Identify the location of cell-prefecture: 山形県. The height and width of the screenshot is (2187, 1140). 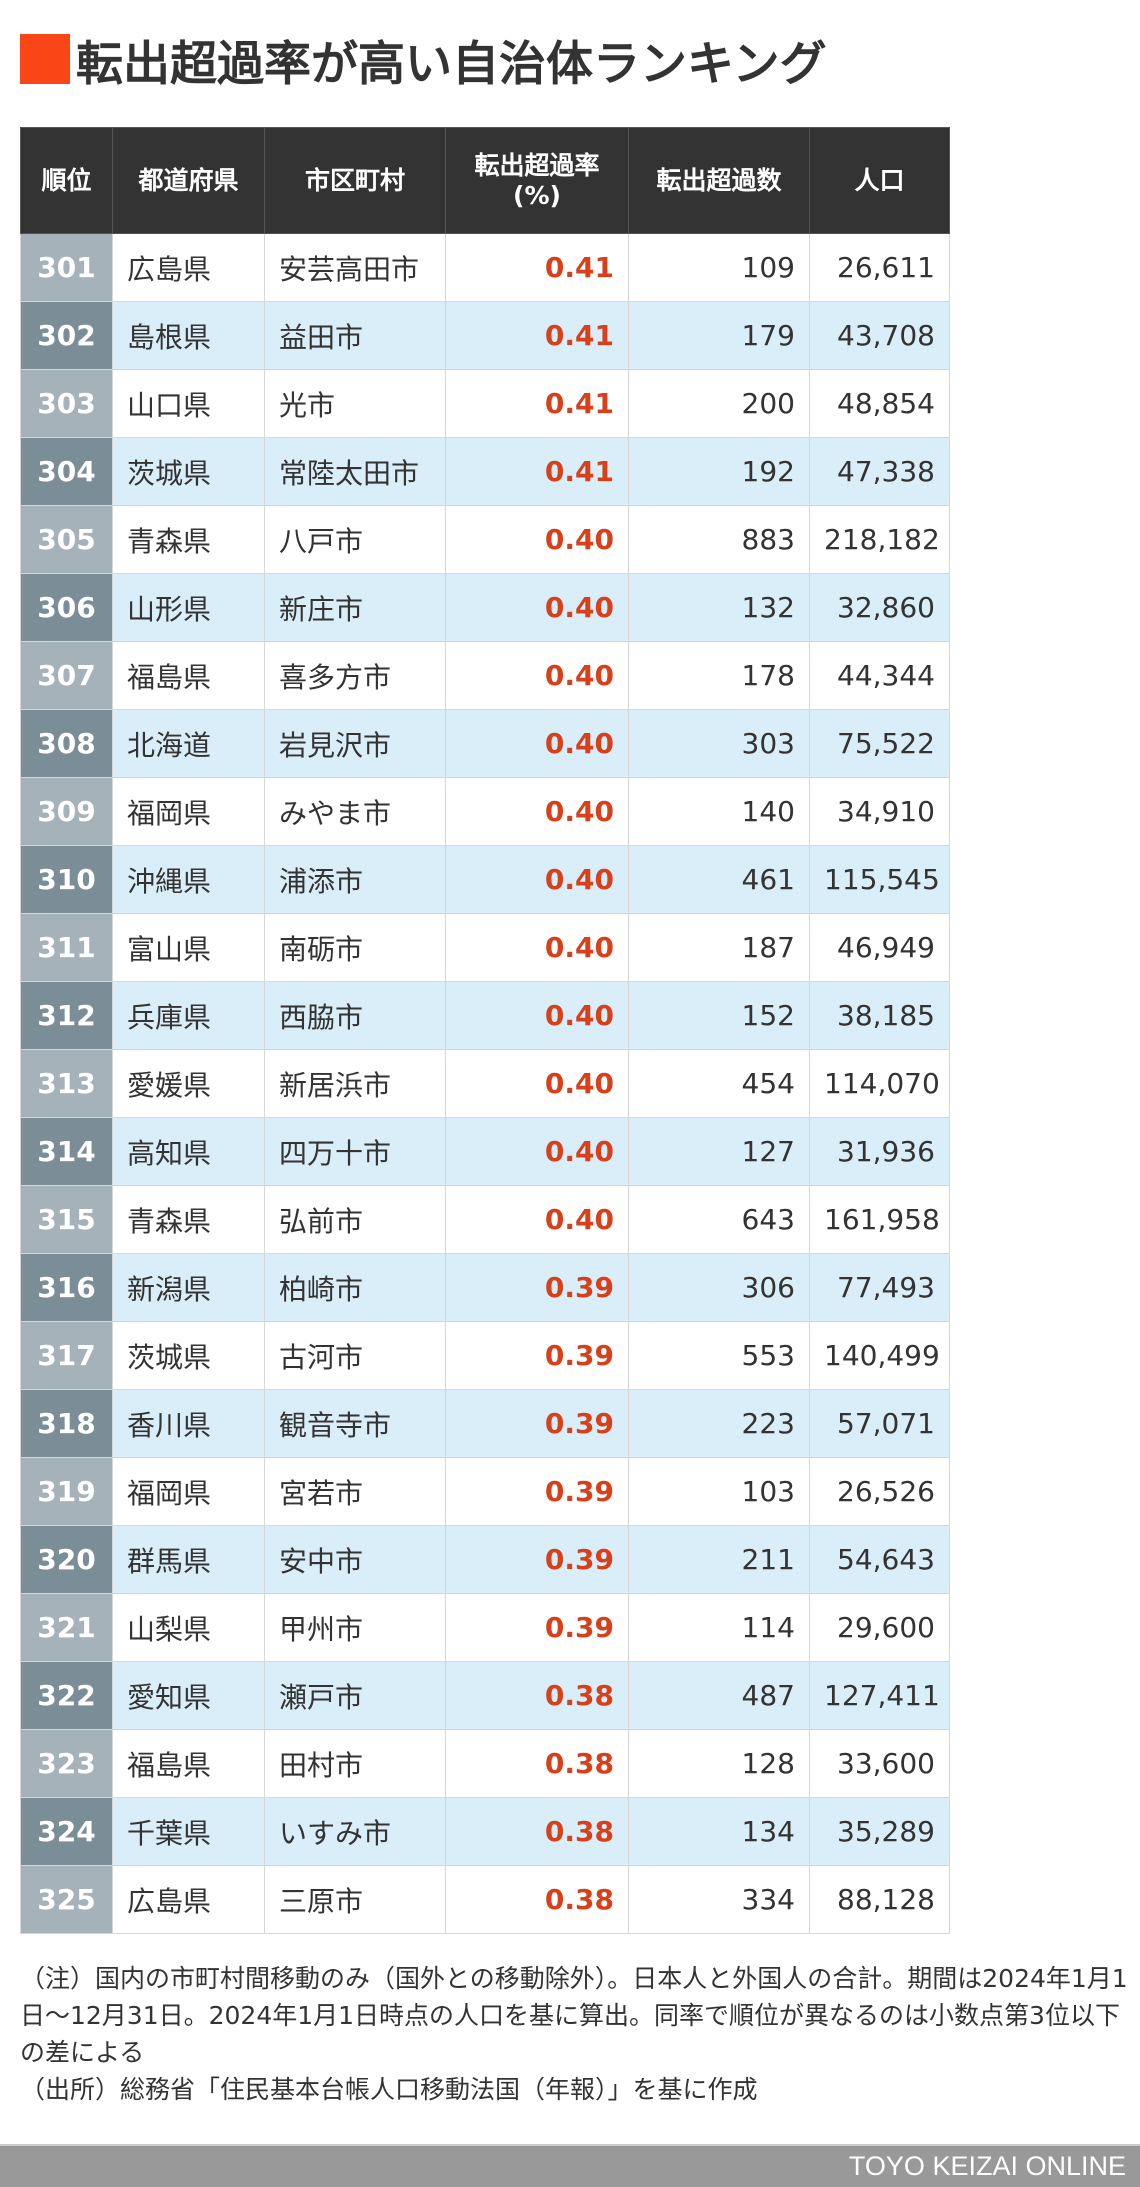
(188, 607).